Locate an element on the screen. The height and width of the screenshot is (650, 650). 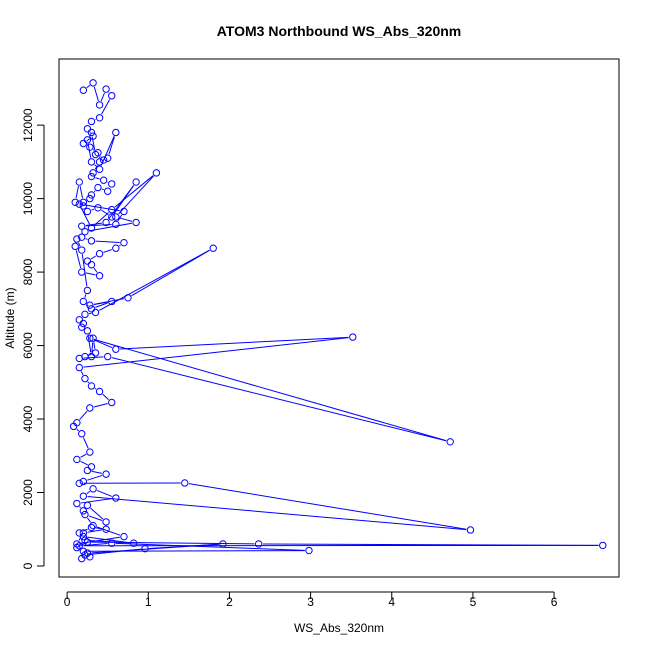
y-tick-label: 10000 is located at coordinates (28, 199).